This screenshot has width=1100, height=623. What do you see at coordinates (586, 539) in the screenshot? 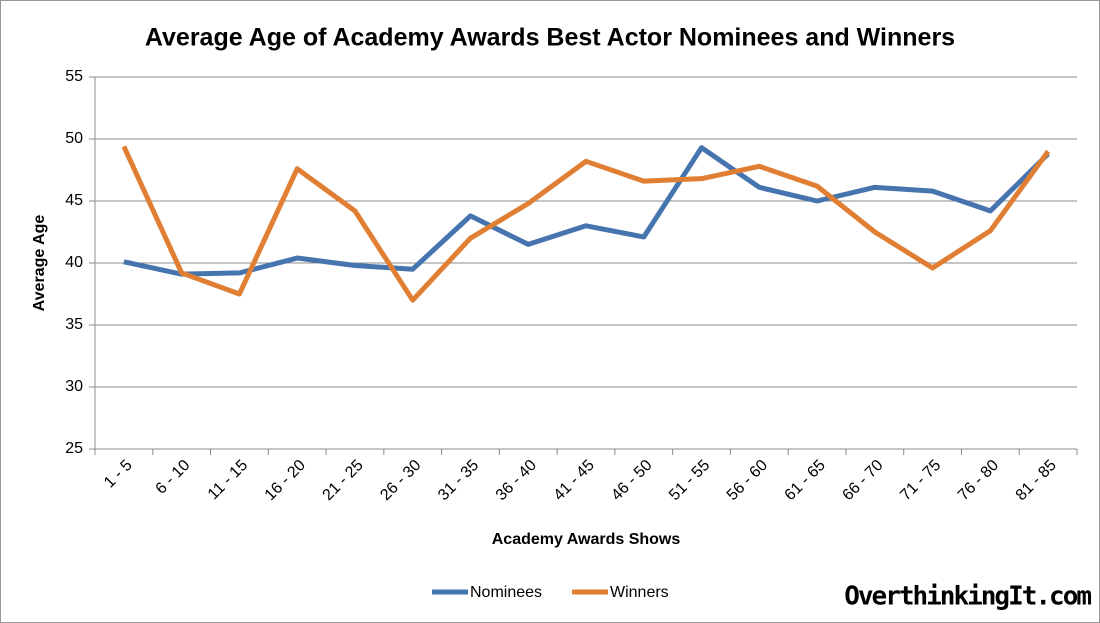
I see `x-axis-label: Academy Awards Shows` at bounding box center [586, 539].